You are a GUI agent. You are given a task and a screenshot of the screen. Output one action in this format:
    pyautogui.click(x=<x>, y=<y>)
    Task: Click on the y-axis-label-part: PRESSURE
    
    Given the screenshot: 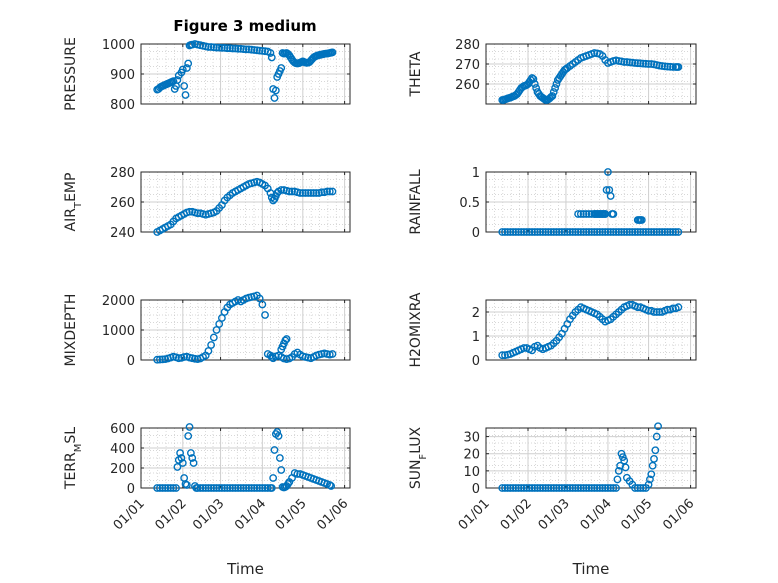 What is the action you would take?
    pyautogui.click(x=71, y=74)
    